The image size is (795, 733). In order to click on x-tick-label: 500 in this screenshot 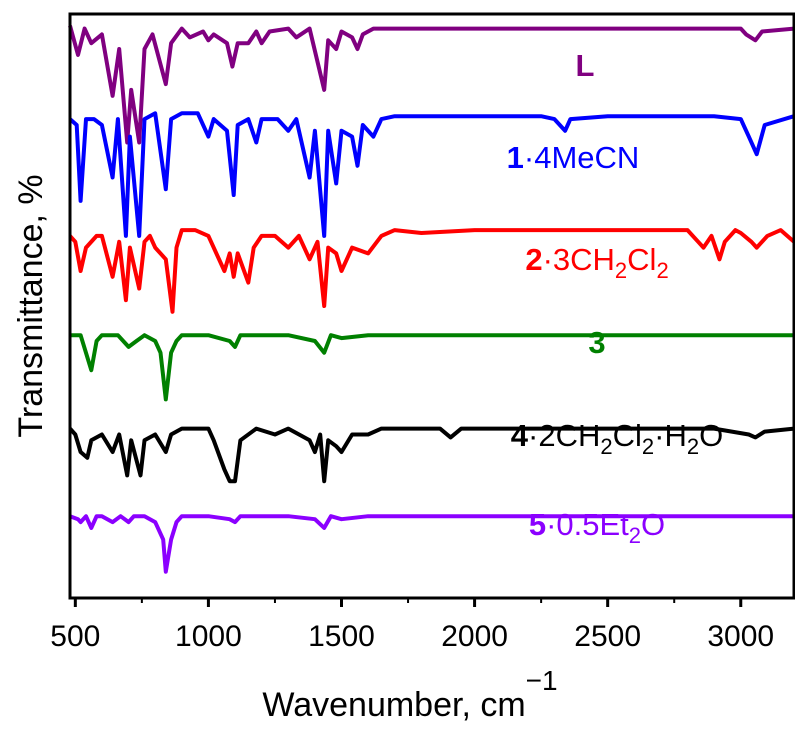, I will do `click(75, 636)`.